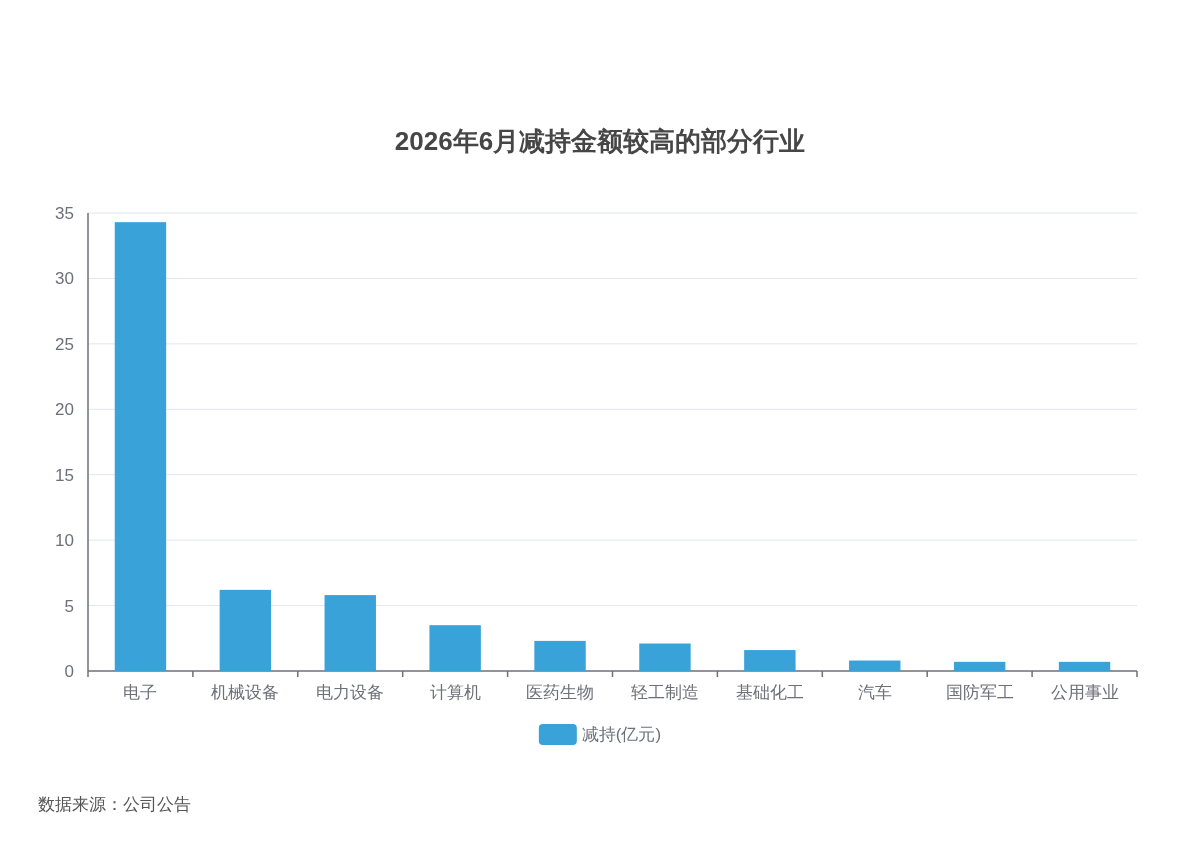 This screenshot has width=1200, height=848. I want to click on x-tick-label: 电子, so click(140, 692).